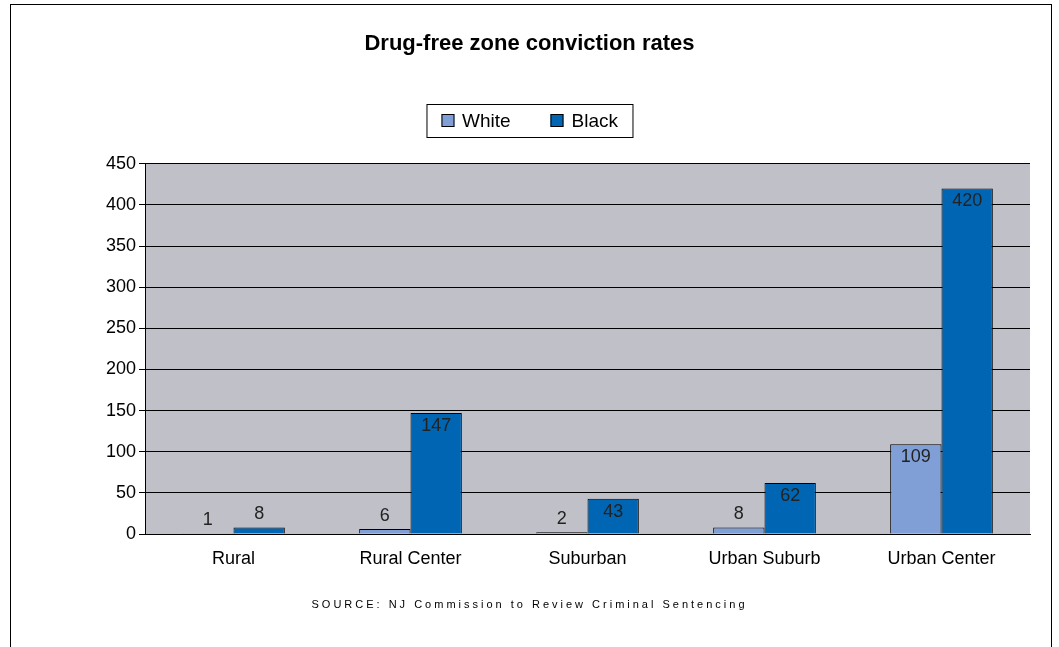  What do you see at coordinates (967, 200) in the screenshot?
I see `data-label: 420` at bounding box center [967, 200].